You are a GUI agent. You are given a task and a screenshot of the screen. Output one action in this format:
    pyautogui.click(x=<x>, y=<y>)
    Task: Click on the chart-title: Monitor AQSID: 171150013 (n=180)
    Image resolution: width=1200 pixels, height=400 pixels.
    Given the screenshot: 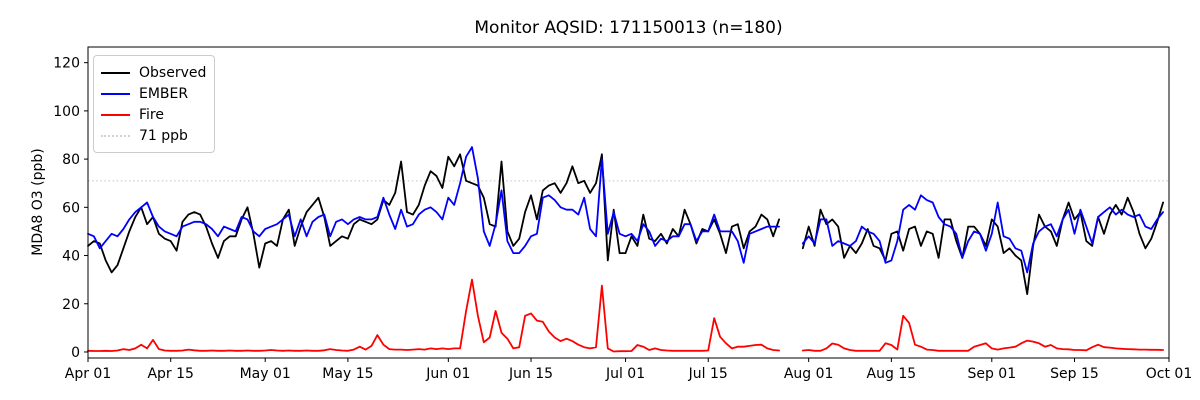 What is the action you would take?
    pyautogui.click(x=628, y=28)
    